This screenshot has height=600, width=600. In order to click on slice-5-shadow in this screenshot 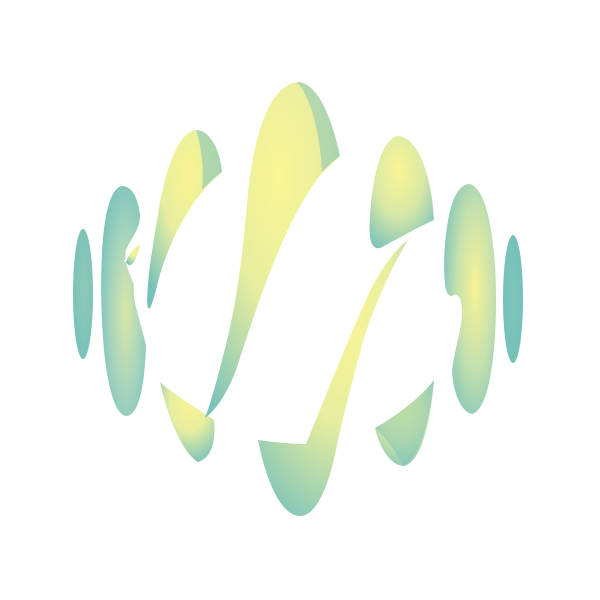, I will do `click(404, 423)`.